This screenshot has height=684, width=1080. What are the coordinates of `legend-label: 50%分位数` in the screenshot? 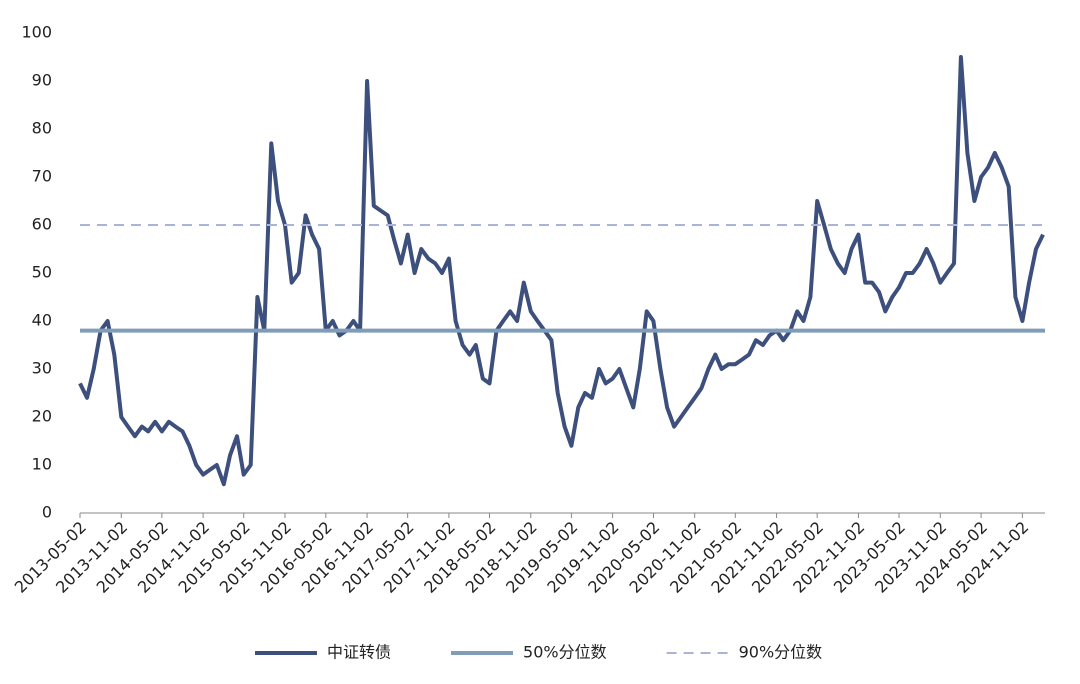 It's located at (565, 652).